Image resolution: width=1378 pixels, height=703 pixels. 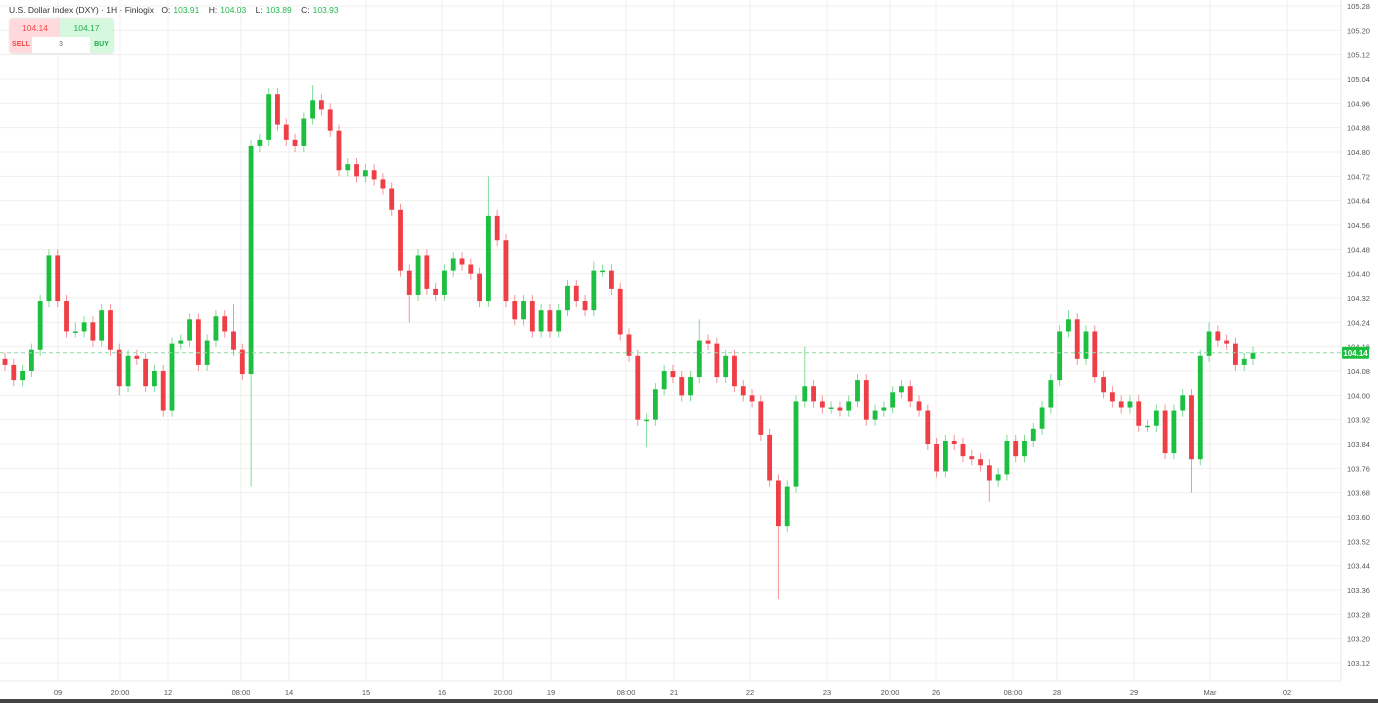 I want to click on y-tick-label: 103.20, so click(x=1358, y=639).